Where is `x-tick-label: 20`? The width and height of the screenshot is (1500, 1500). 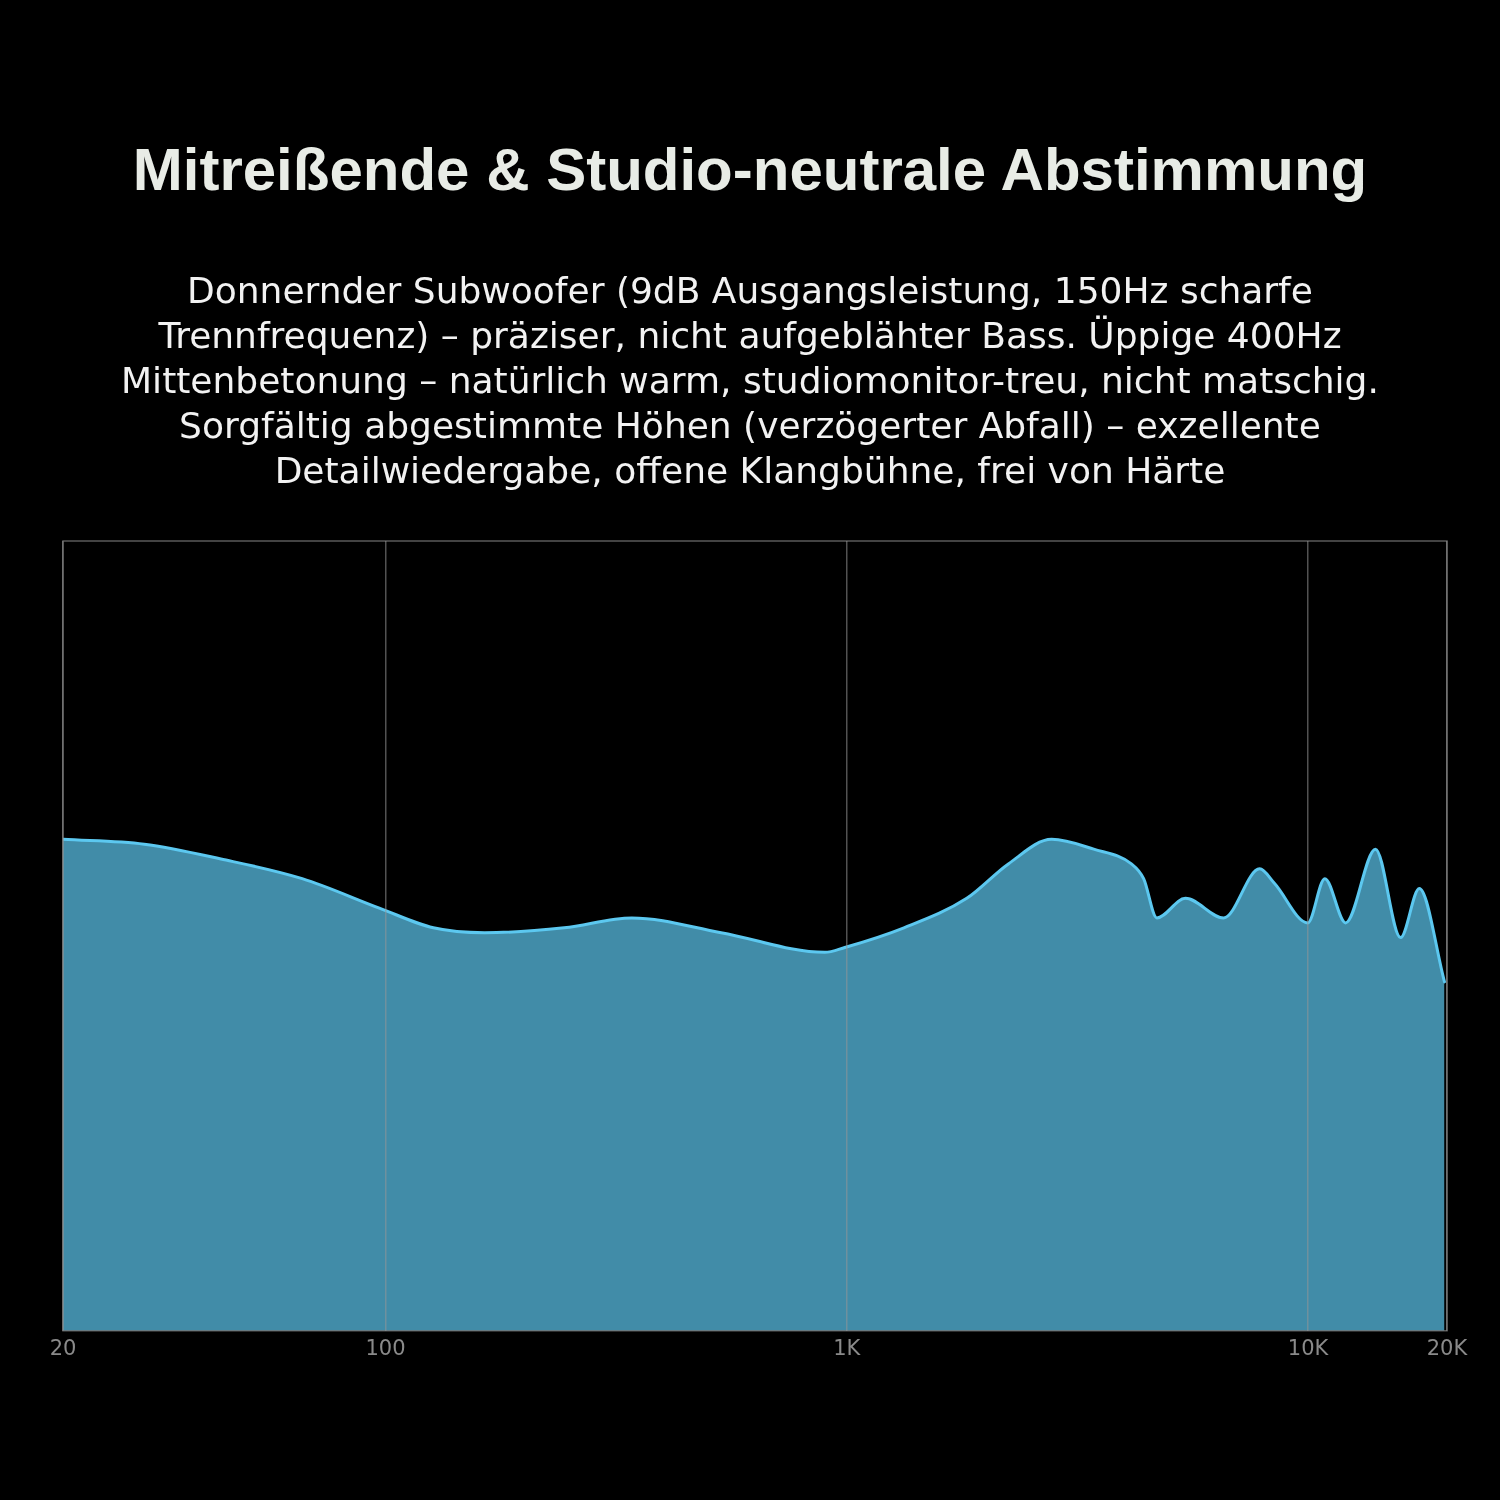 x-tick-label: 20 is located at coordinates (63, 1347).